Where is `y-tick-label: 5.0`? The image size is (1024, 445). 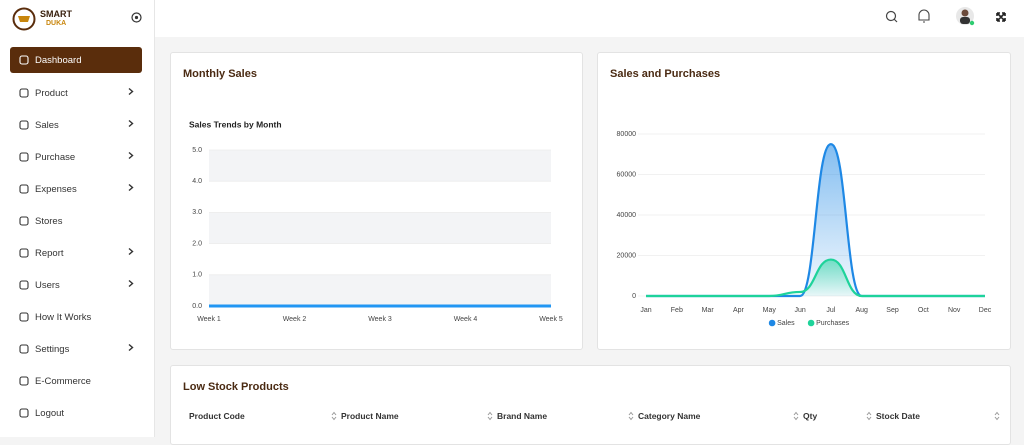 y-tick-label: 5.0 is located at coordinates (197, 150).